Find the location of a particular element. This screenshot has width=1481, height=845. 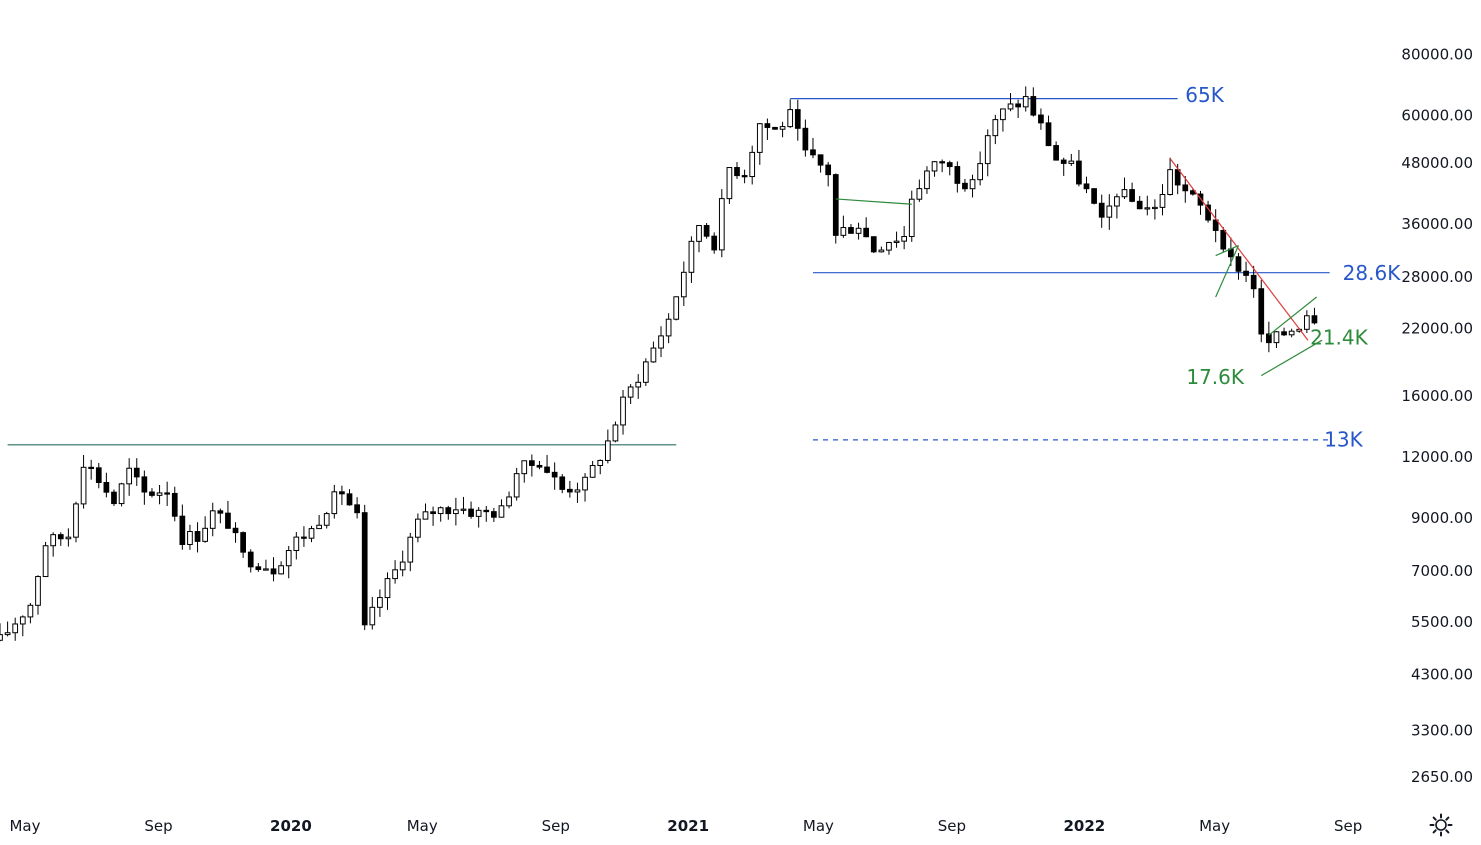

x-axis: May Sep 2020 May Sep 2021 May Sep 2022 May Sep is located at coordinates (685, 826).